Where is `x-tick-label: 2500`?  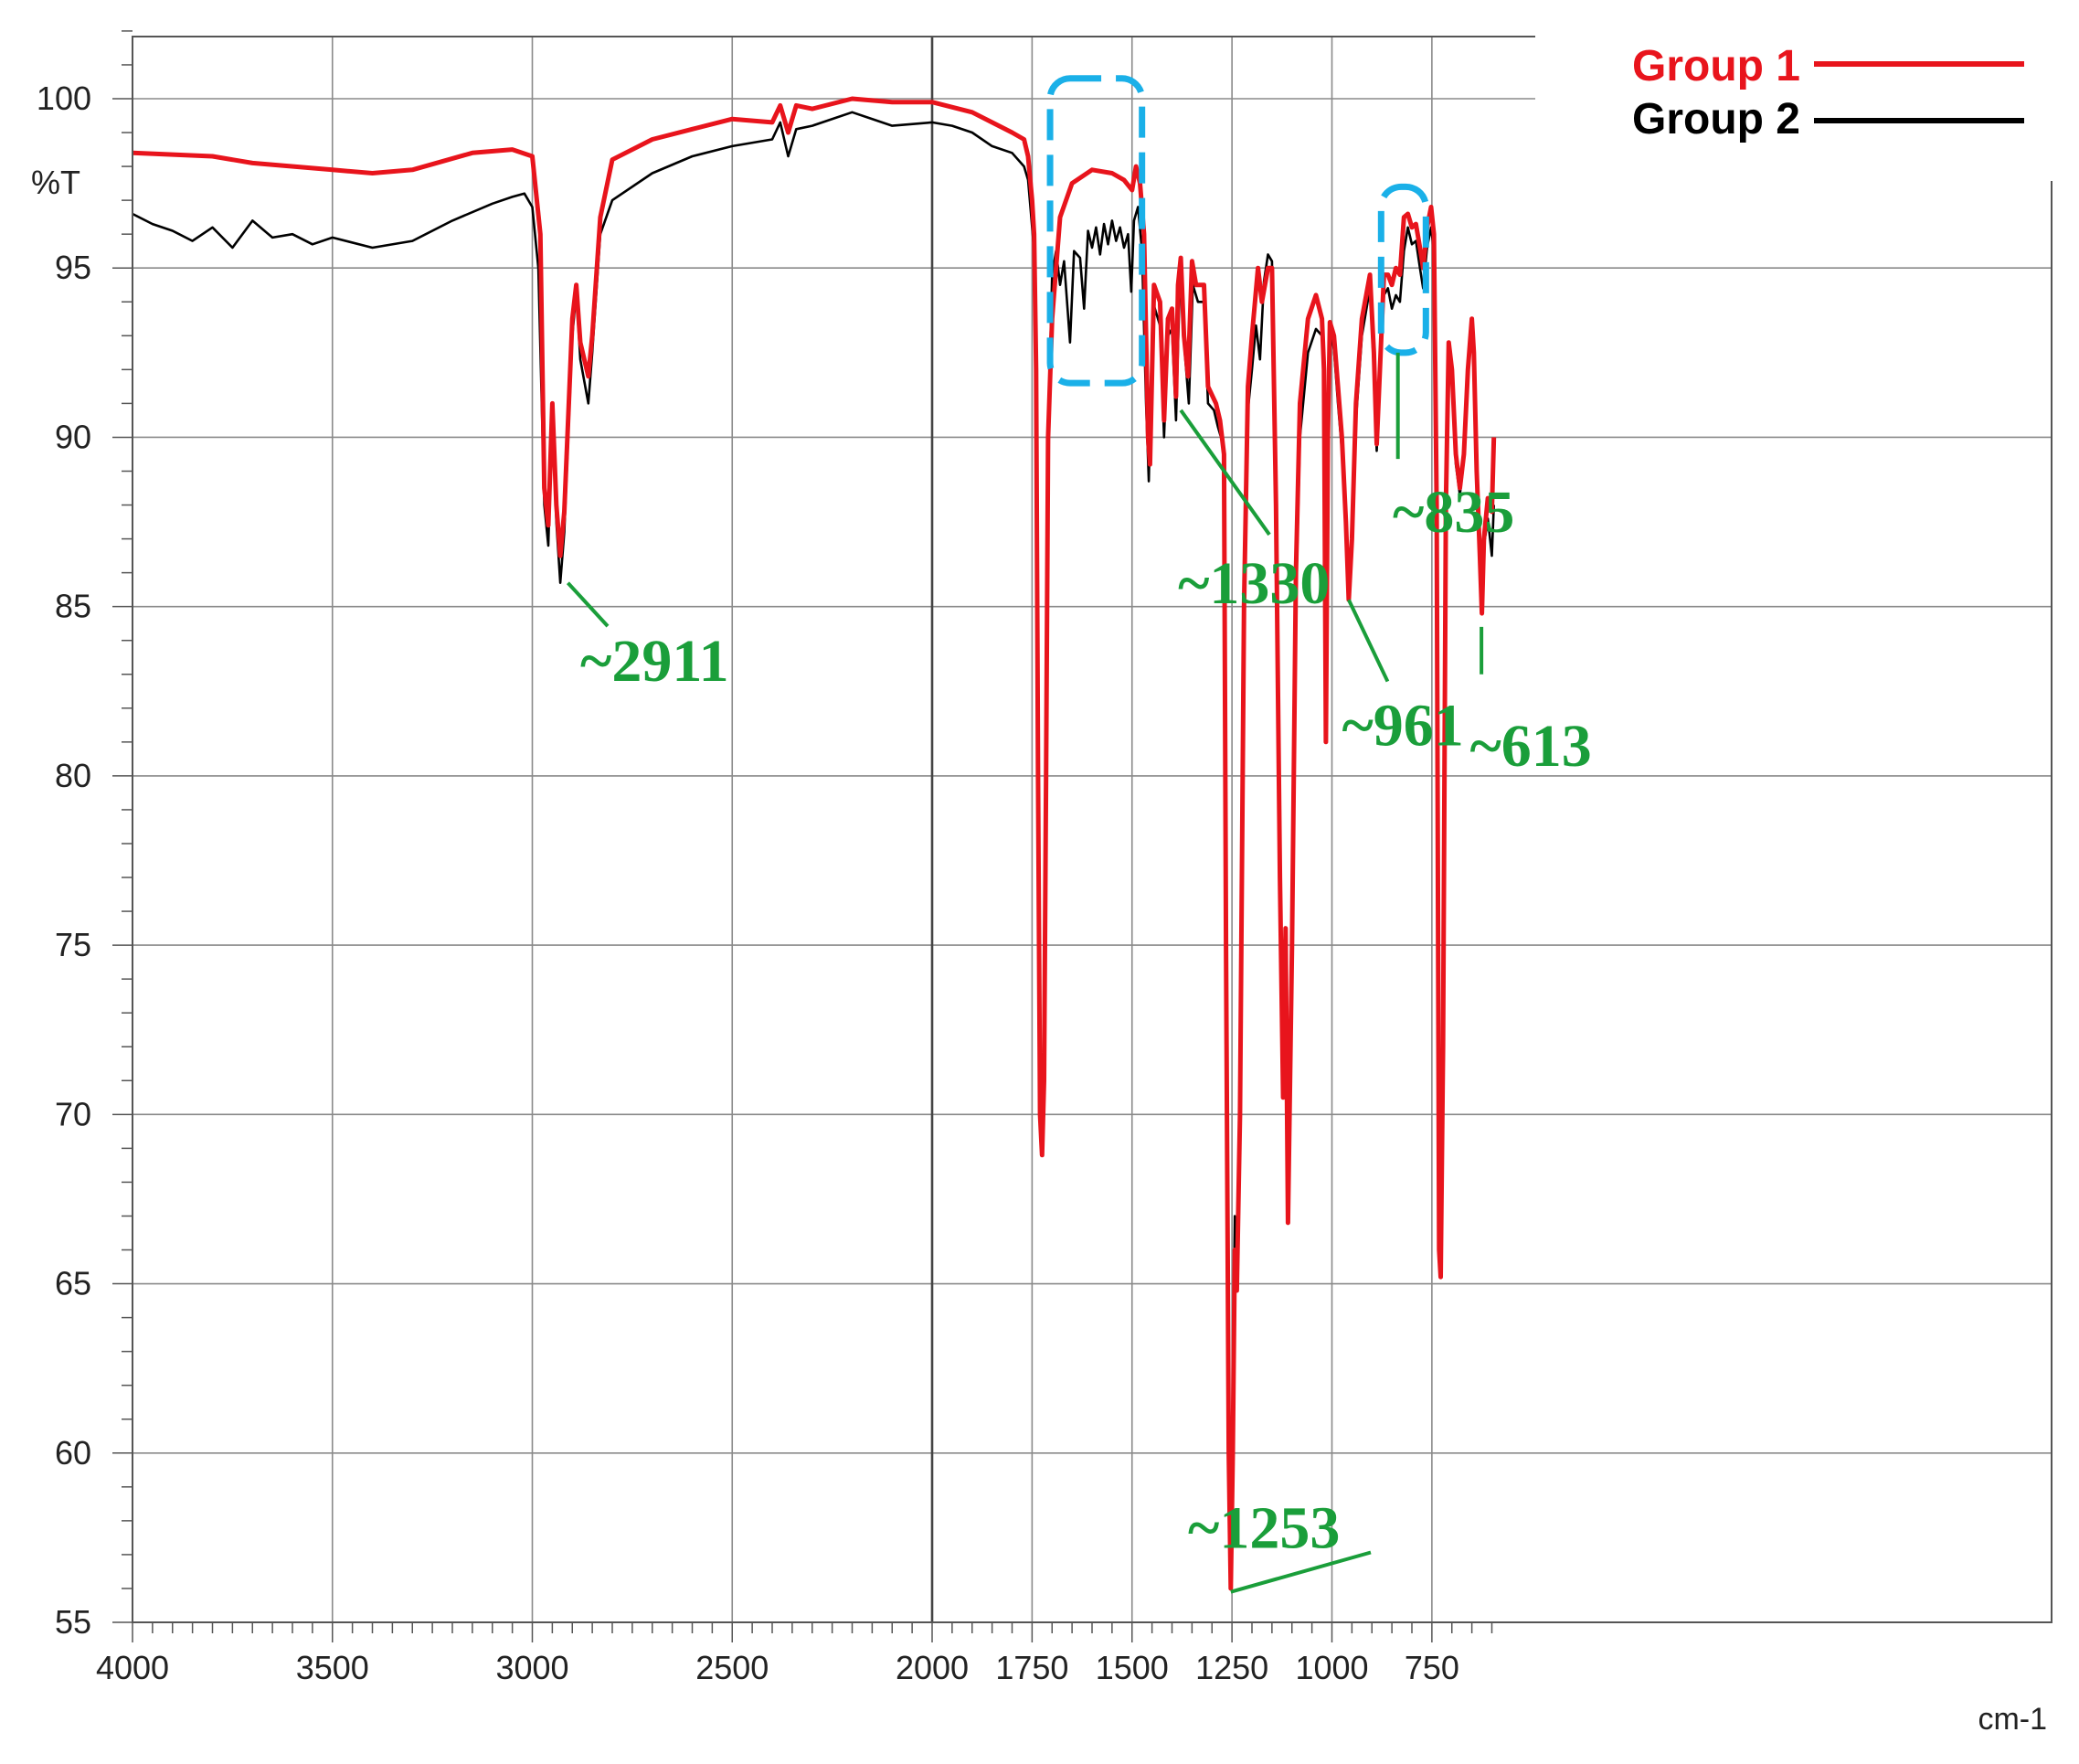
x-tick-label: 2500 is located at coordinates (732, 1667).